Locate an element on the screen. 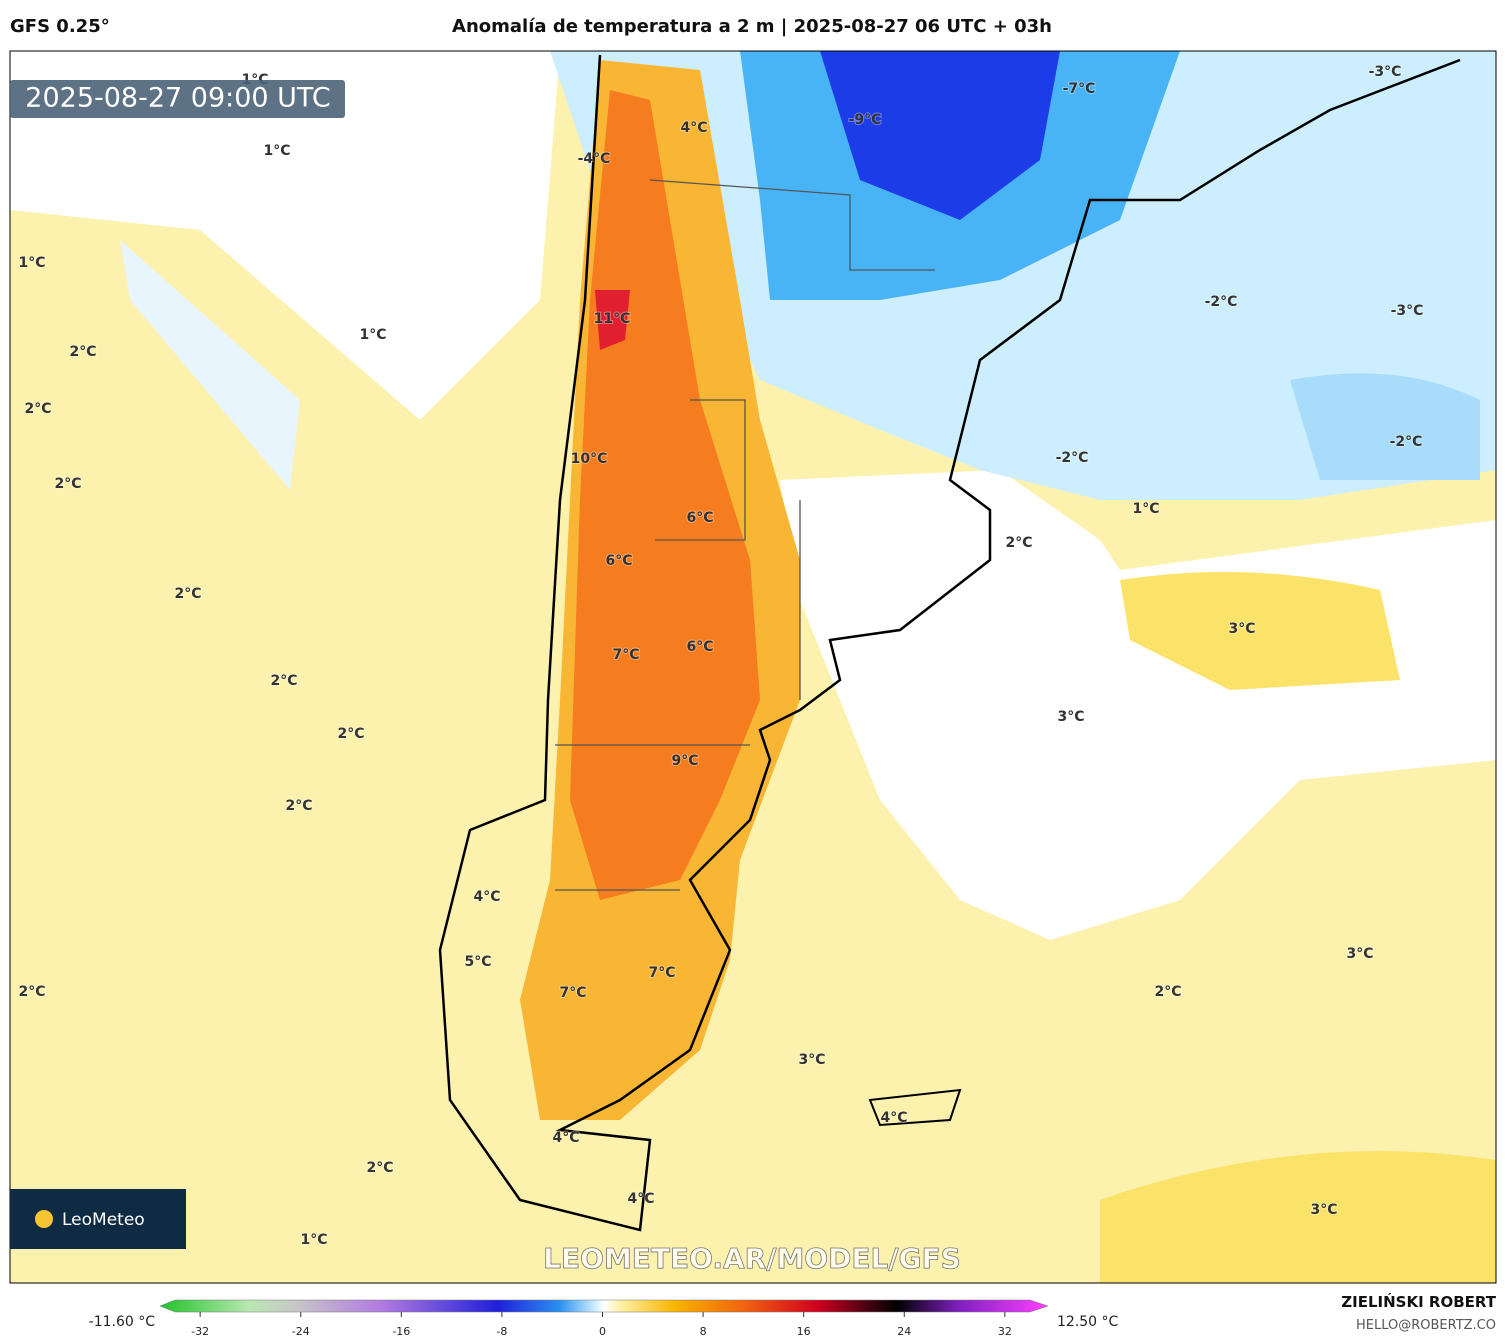 The width and height of the screenshot is (1505, 1339). contour-label: -7°C is located at coordinates (1079, 89).